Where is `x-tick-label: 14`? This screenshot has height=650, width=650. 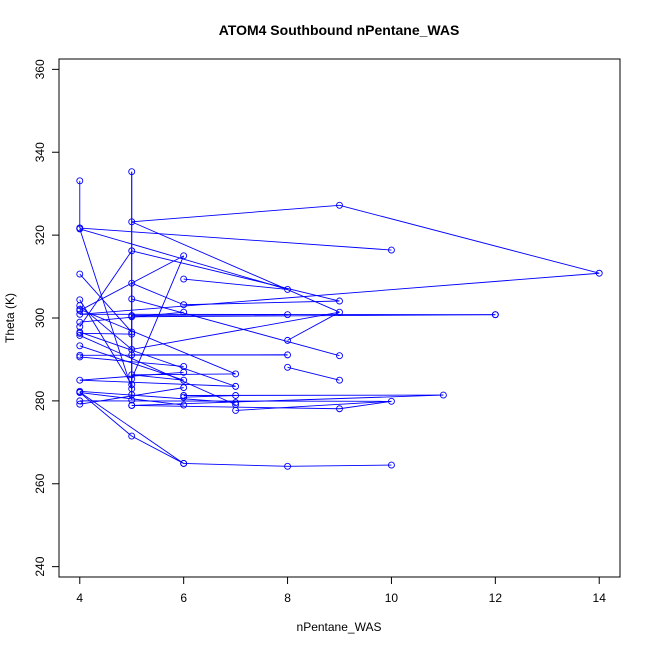 x-tick-label: 14 is located at coordinates (600, 598).